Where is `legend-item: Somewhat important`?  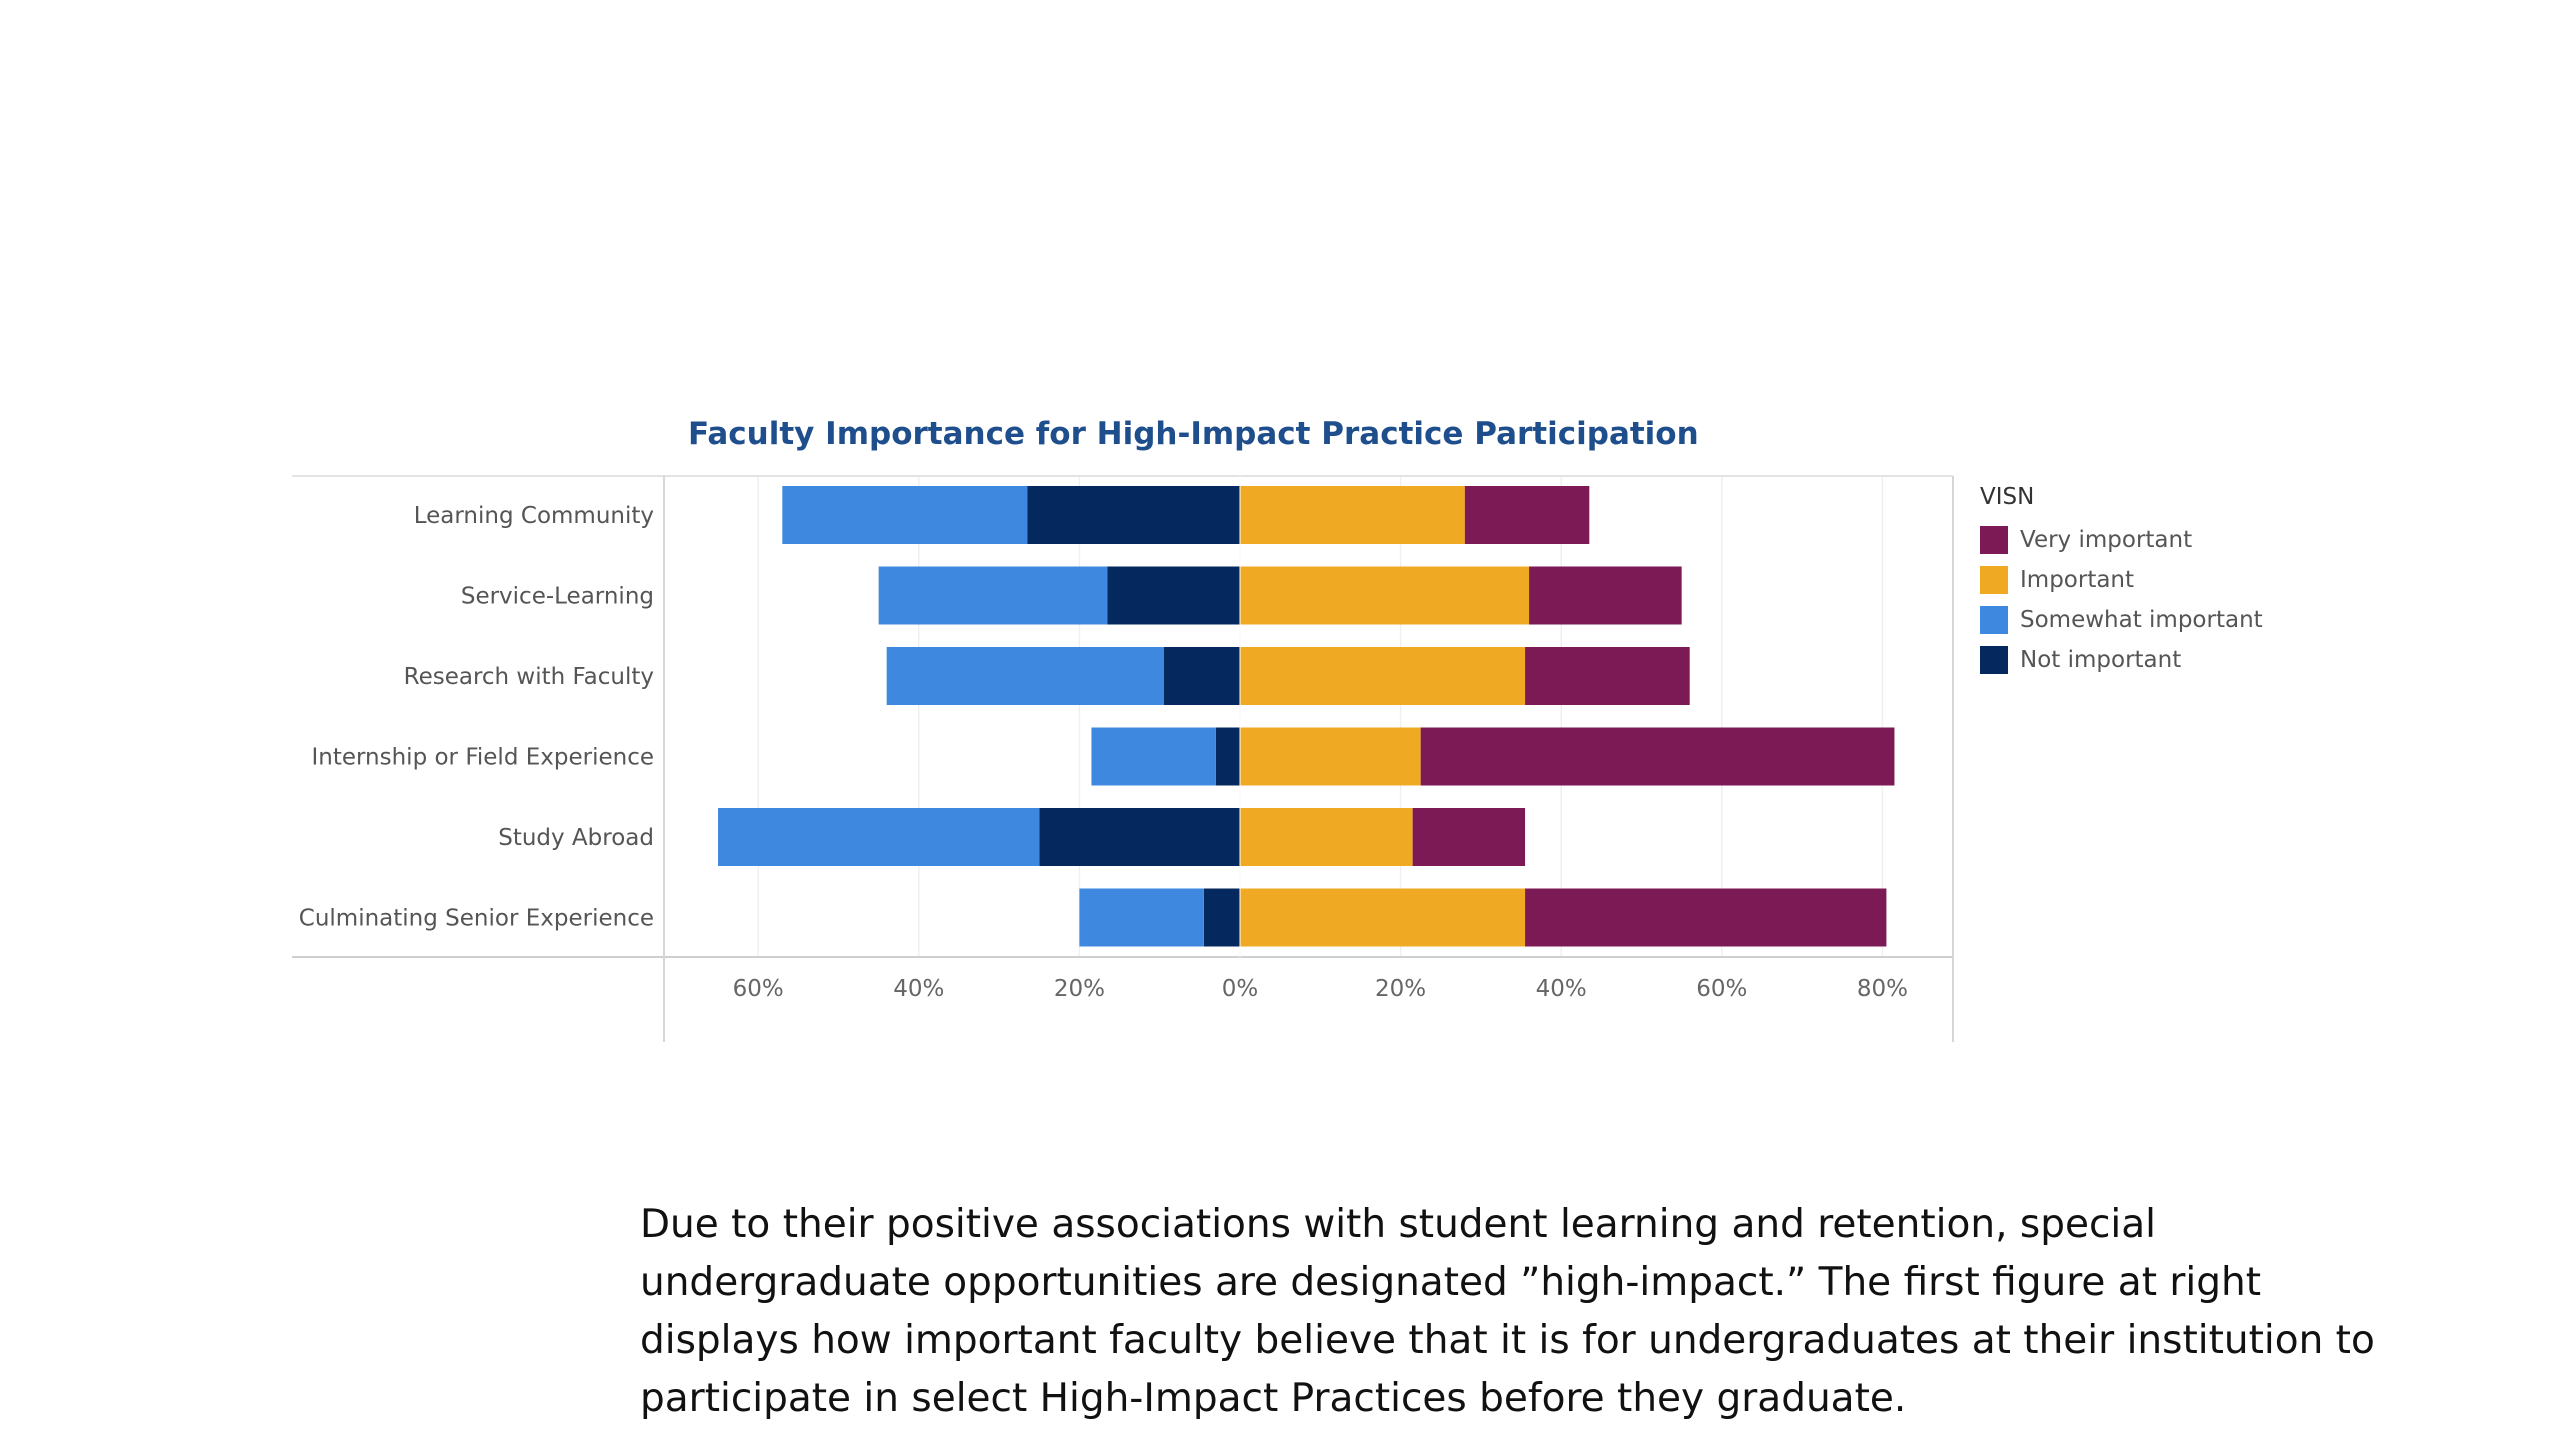
legend-item: Somewhat important is located at coordinates (2121, 620).